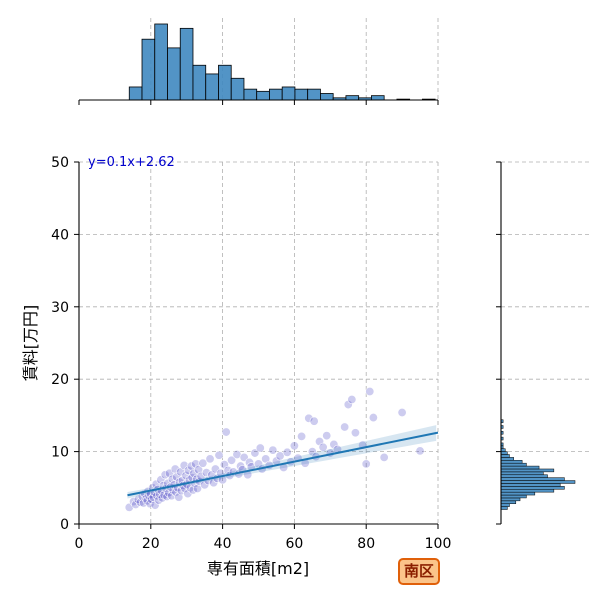 Image resolution: width=600 pixels, height=600 pixels. I want to click on district-badge: 南区, so click(419, 571).